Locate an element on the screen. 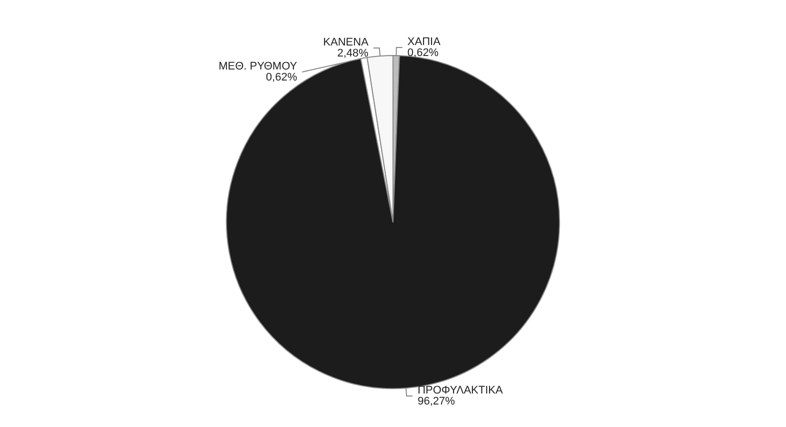 This screenshot has height=427, width=786. data-label: 2,48% is located at coordinates (353, 54).